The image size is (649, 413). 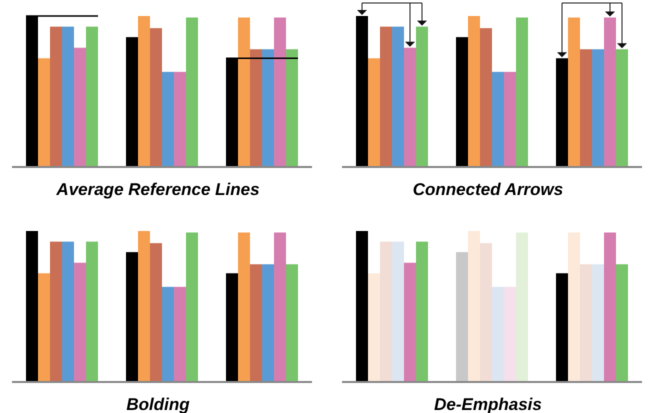 What do you see at coordinates (488, 190) in the screenshot?
I see `text: Connected Arrows` at bounding box center [488, 190].